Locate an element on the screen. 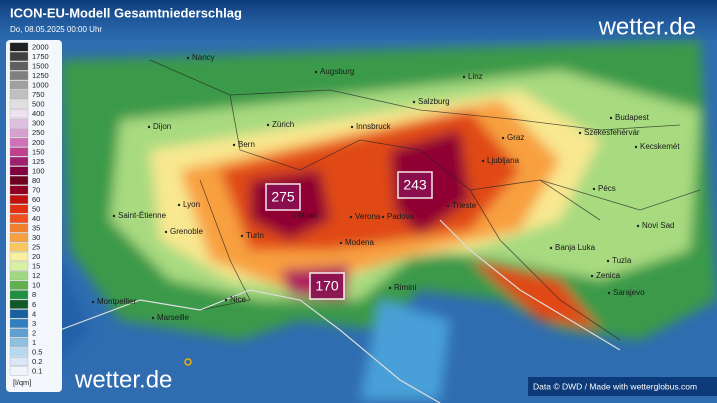 The width and height of the screenshot is (717, 403). city-label: Padova is located at coordinates (401, 216).